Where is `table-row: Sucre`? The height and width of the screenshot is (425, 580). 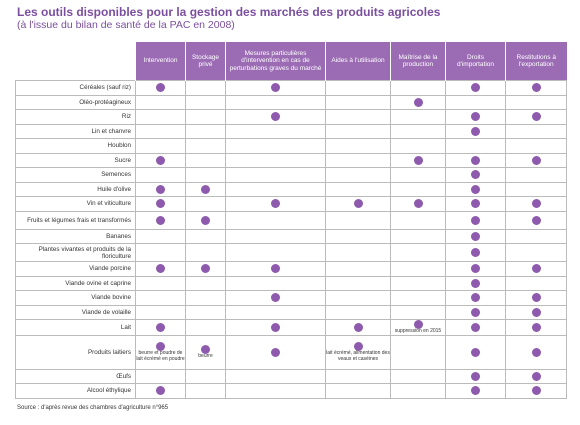
table-row: Sucre is located at coordinates (291, 160).